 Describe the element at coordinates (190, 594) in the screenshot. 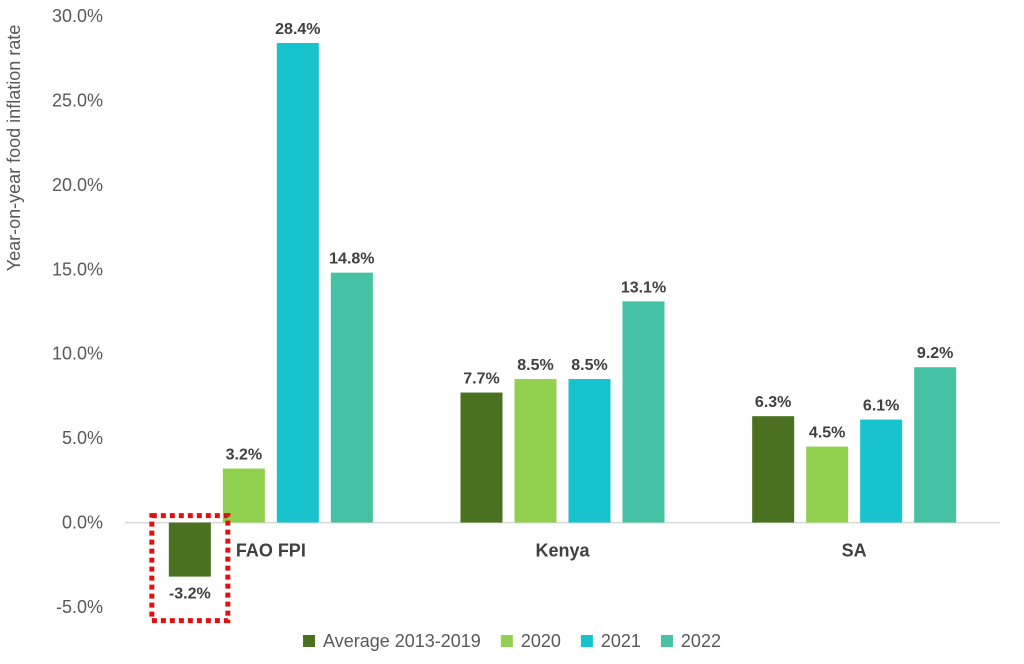

I see `data-label: -3.2%` at that location.